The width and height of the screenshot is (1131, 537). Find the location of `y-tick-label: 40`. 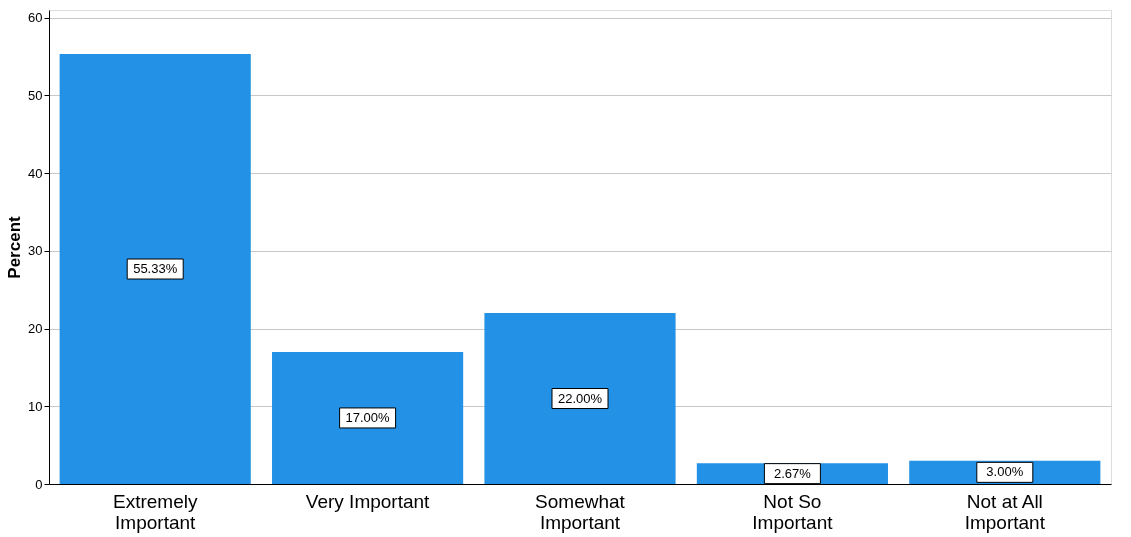

y-tick-label: 40 is located at coordinates (35, 173).